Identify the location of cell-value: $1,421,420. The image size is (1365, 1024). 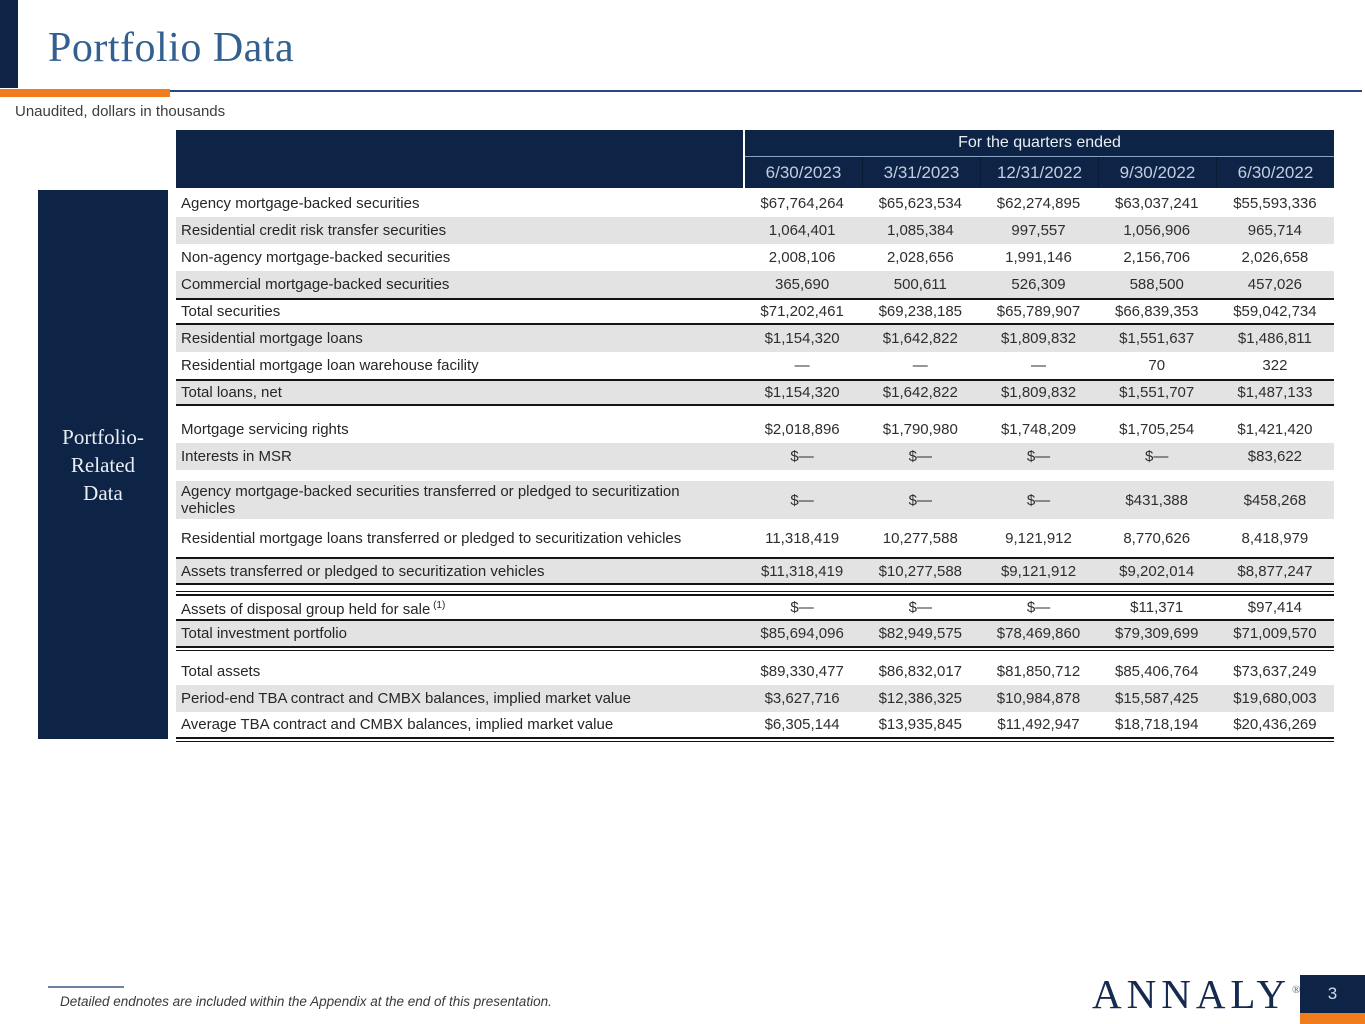
(1275, 429).